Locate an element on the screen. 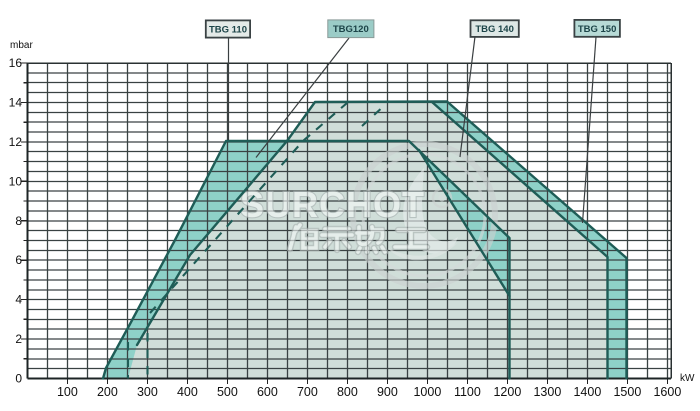 This screenshot has height=411, width=700. svg-text: 600 is located at coordinates (267, 392).